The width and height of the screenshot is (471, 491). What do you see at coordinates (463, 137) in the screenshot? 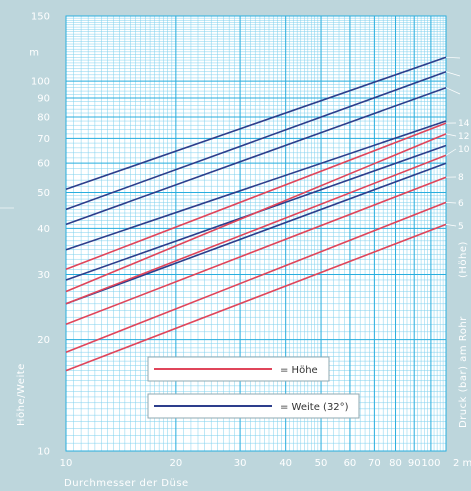
I see `pressure-label: 12` at bounding box center [463, 137].